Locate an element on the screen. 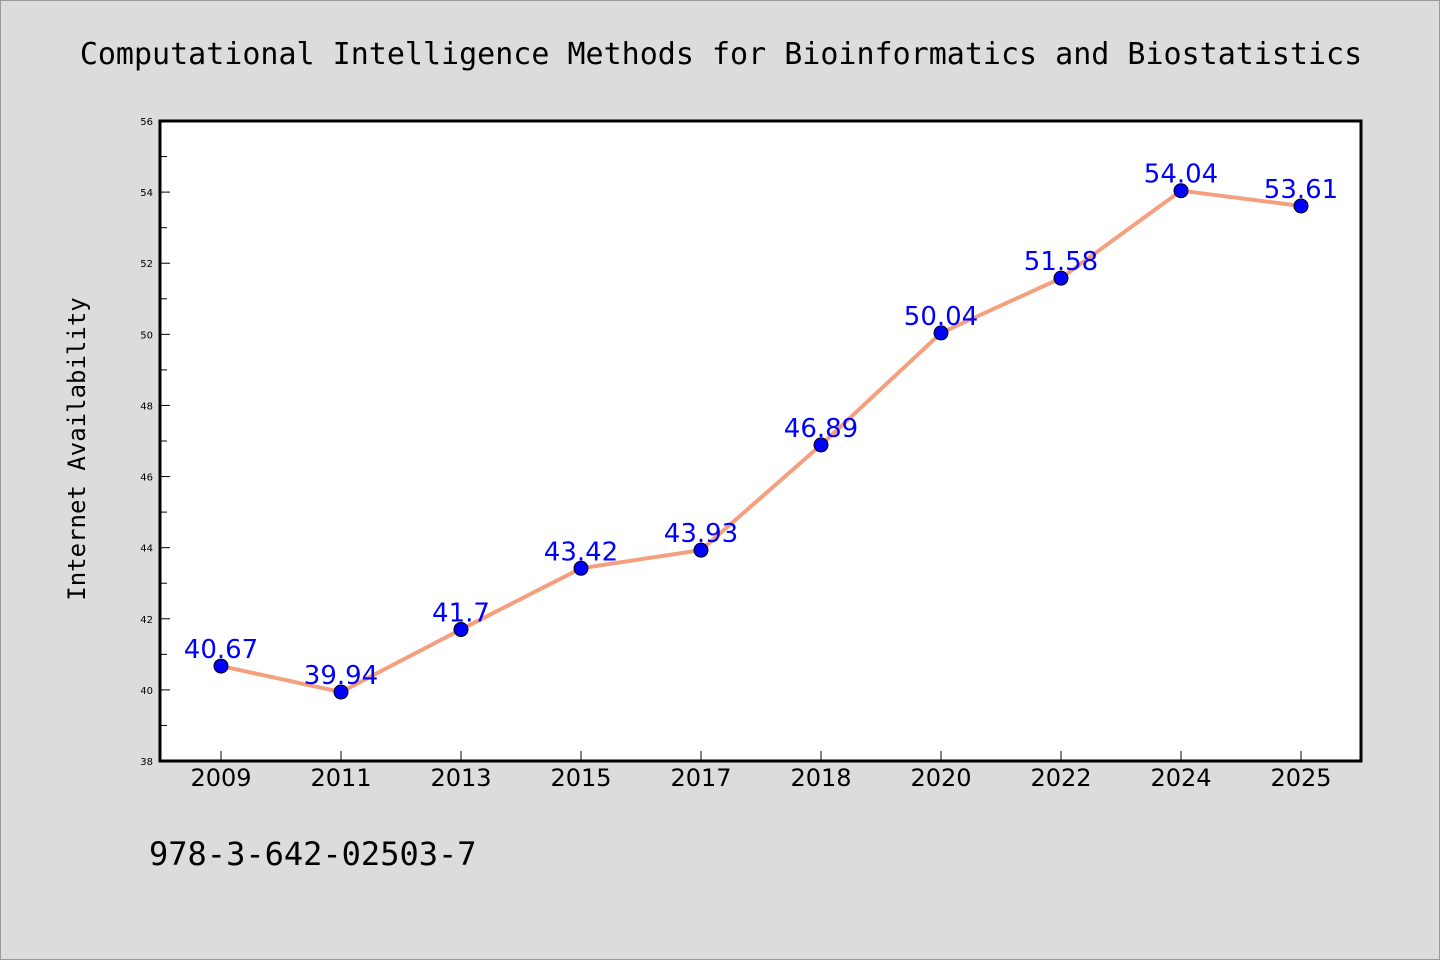 Image resolution: width=1440 pixels, height=960 pixels. x-axis: 2009 2011 2013 2015 2017 2018 2020 2022 2024 2025 is located at coordinates (761, 771).